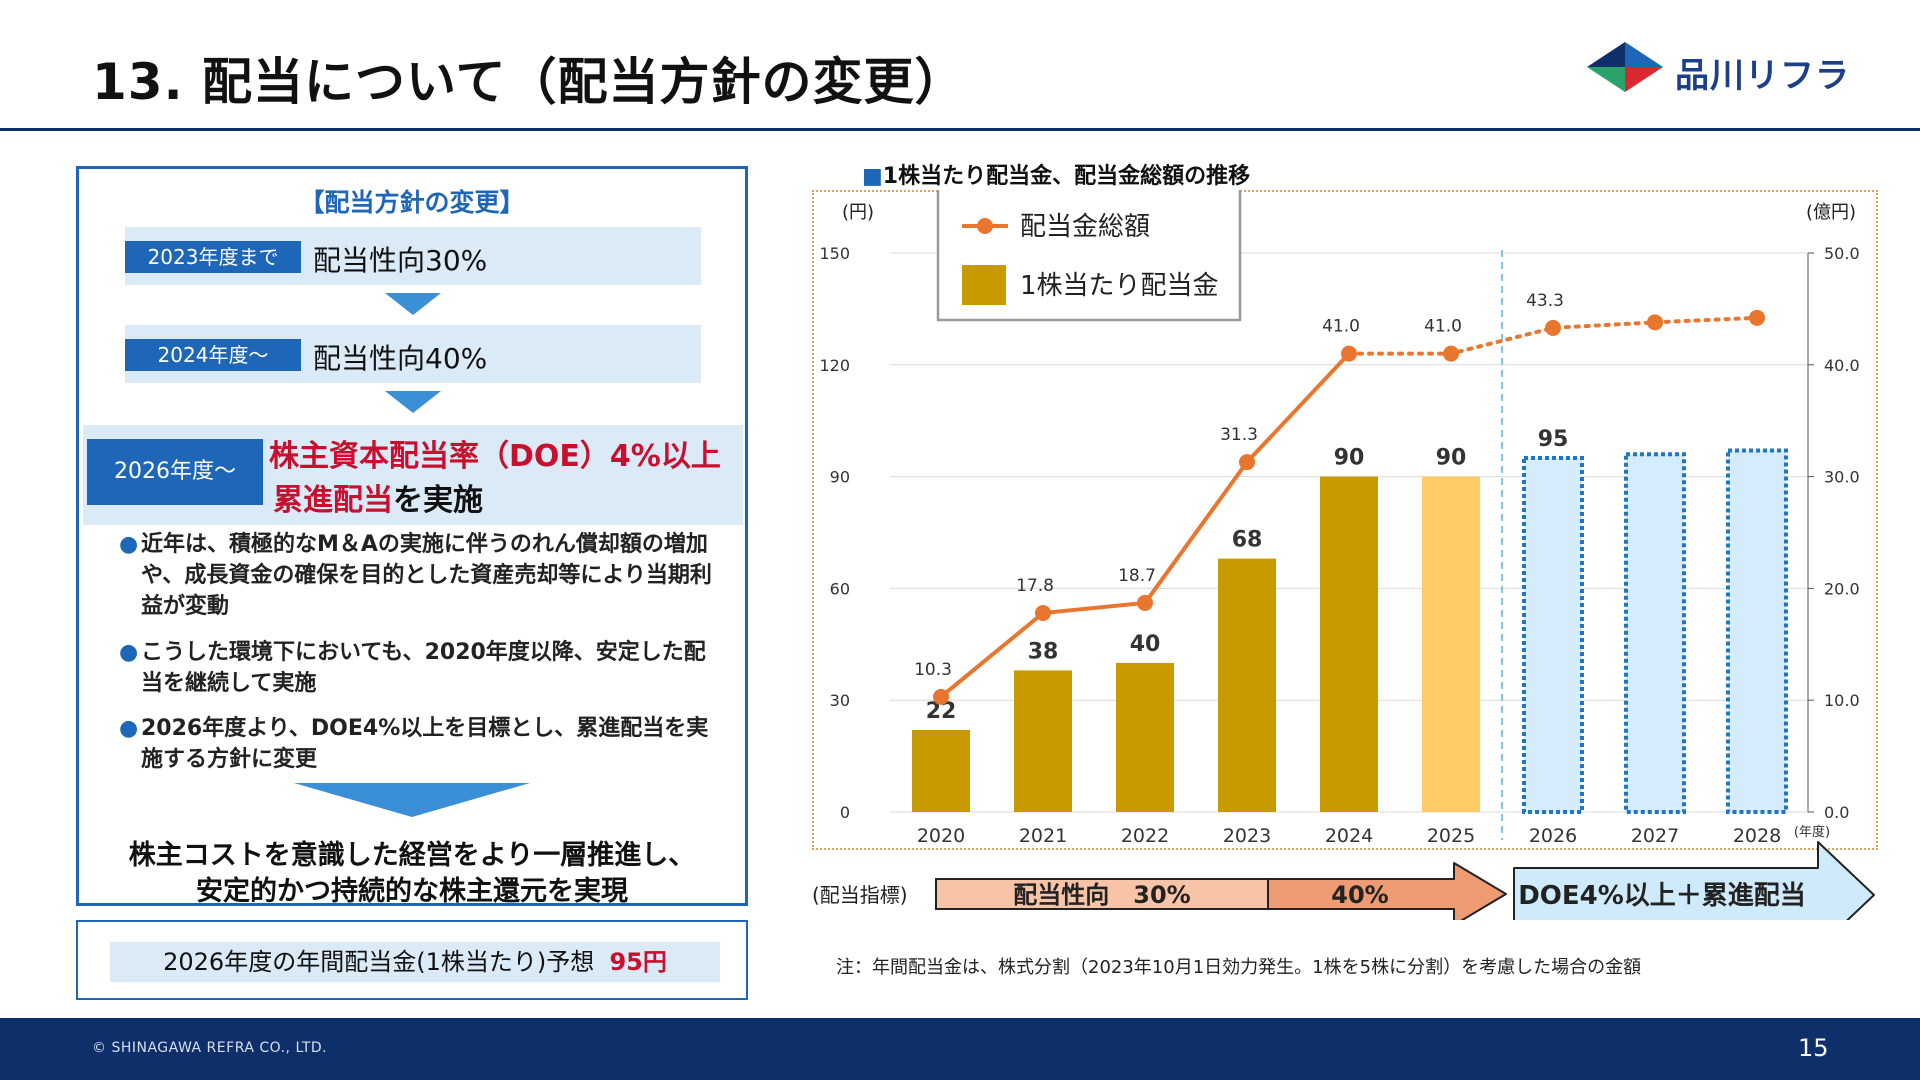 The height and width of the screenshot is (1080, 1920). What do you see at coordinates (415, 962) in the screenshot?
I see `forecast-text: 2026年度の年間配当金(1株当たり)予想 95円` at bounding box center [415, 962].